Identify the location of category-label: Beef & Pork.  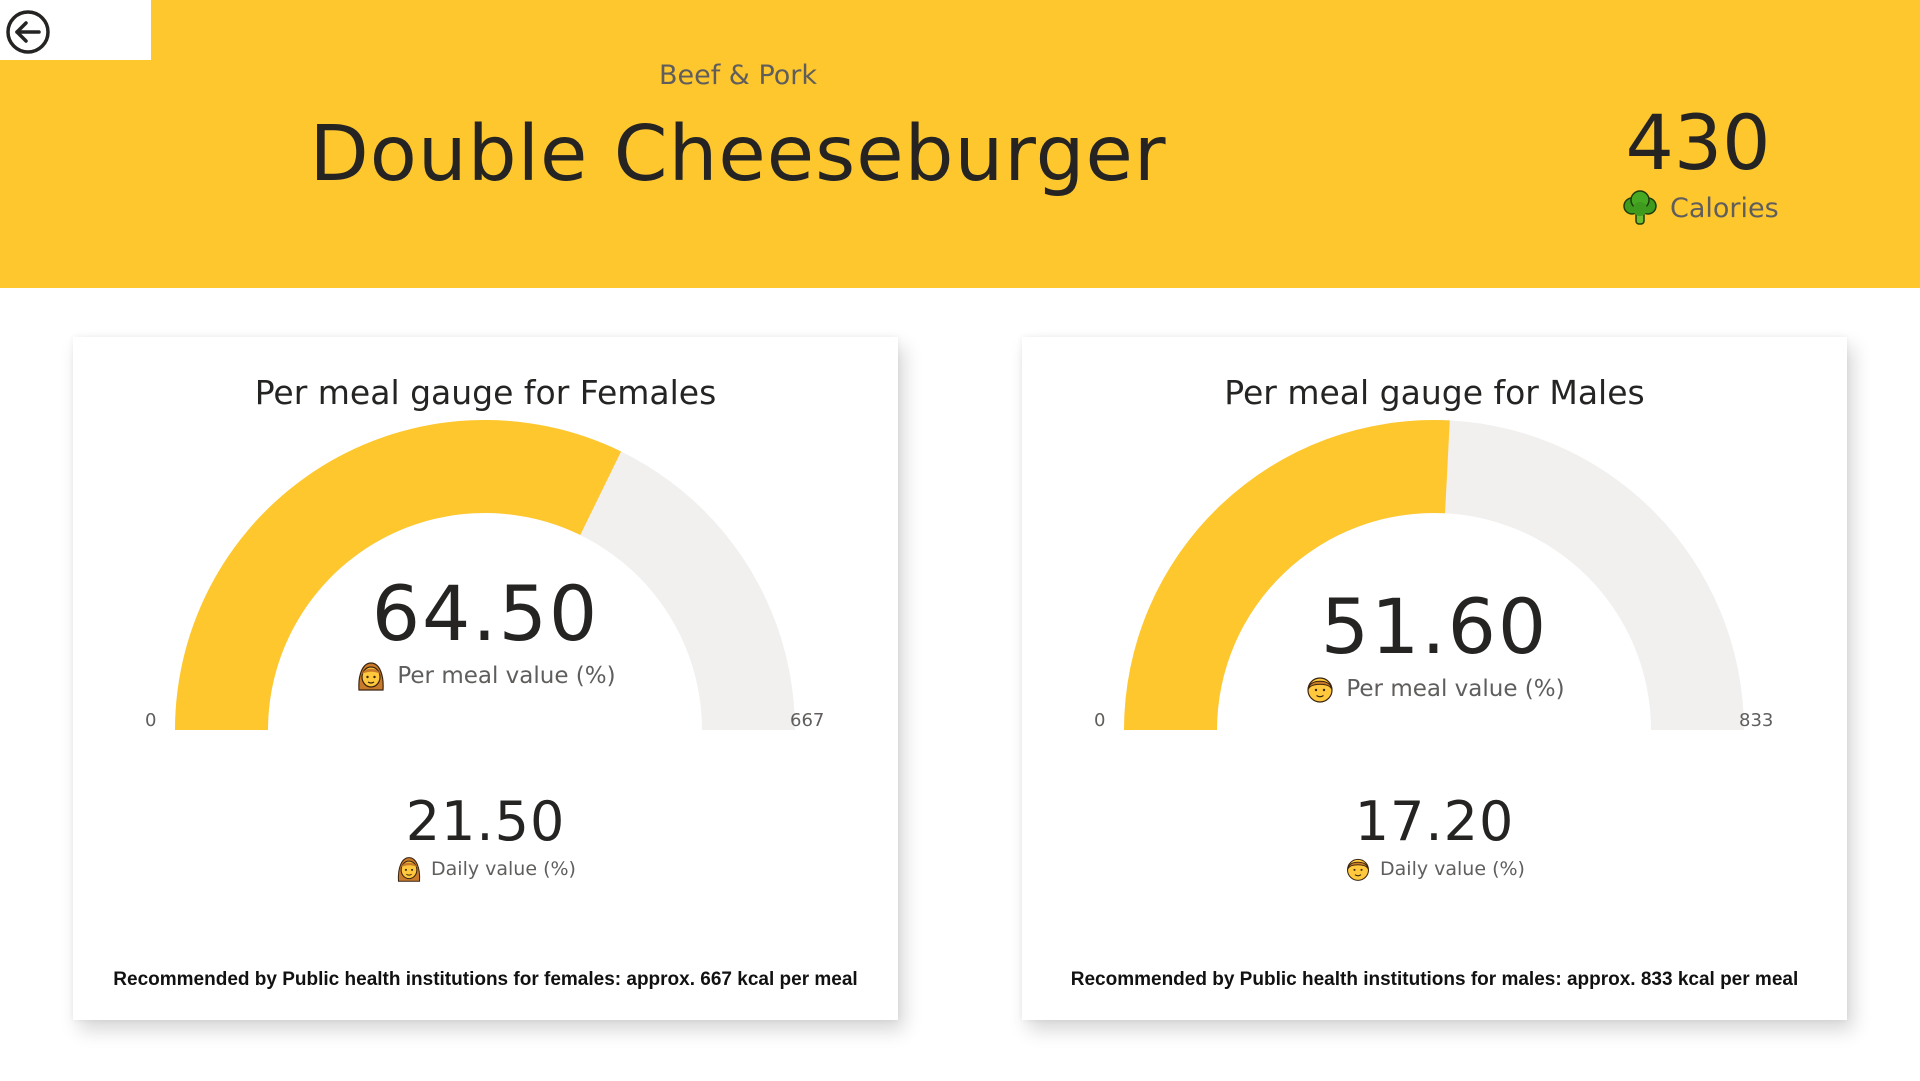
(738, 75).